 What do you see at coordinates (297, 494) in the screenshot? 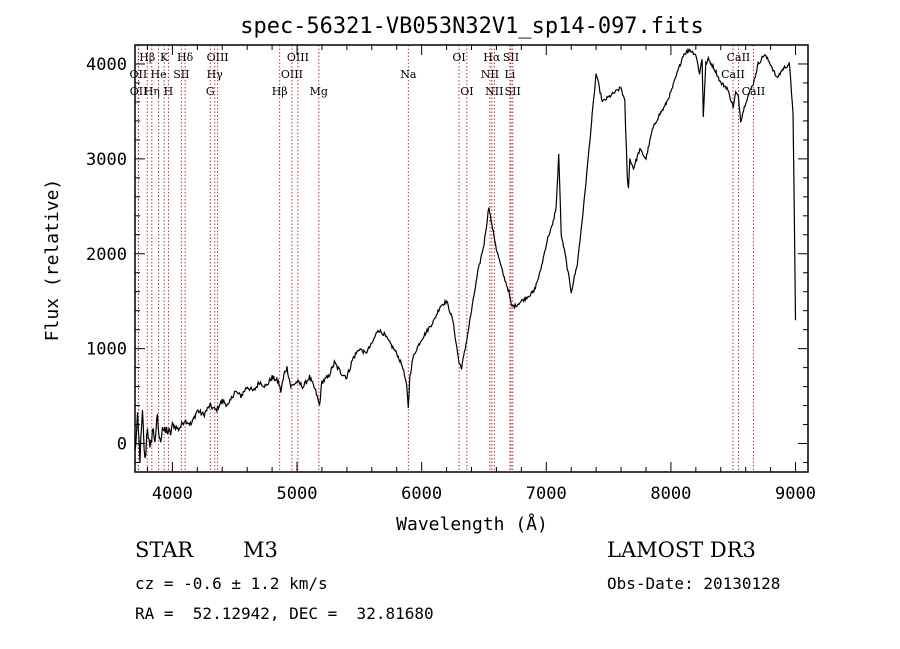
I see `x-tick-label: 5000` at bounding box center [297, 494].